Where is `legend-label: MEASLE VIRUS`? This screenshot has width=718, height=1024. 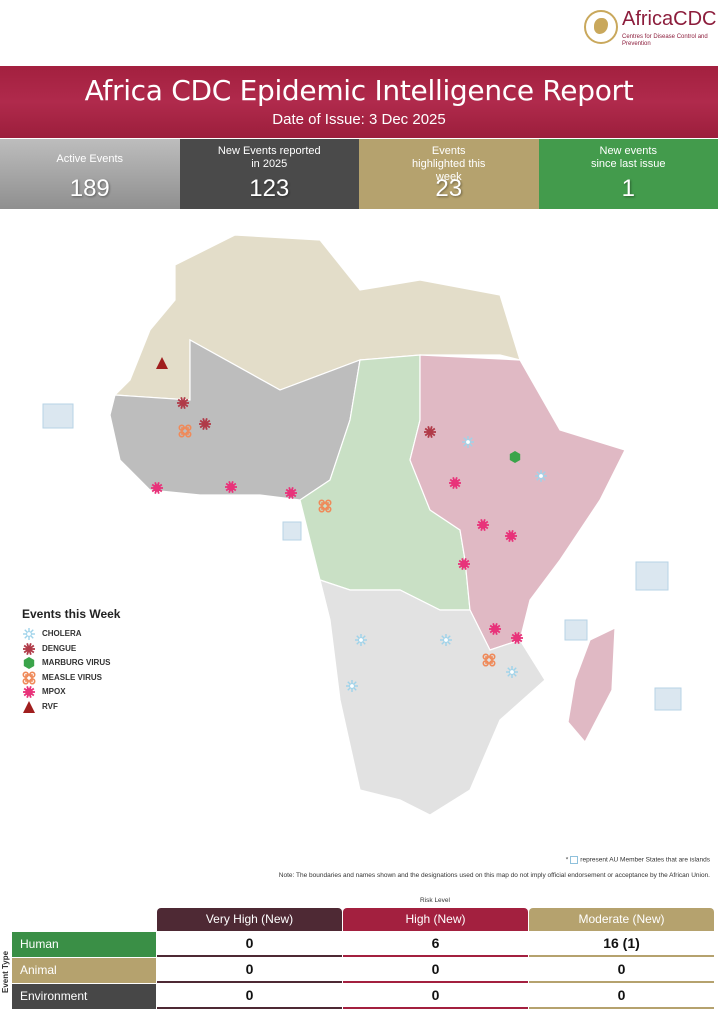
legend-label: MEASLE VIRUS is located at coordinates (72, 677).